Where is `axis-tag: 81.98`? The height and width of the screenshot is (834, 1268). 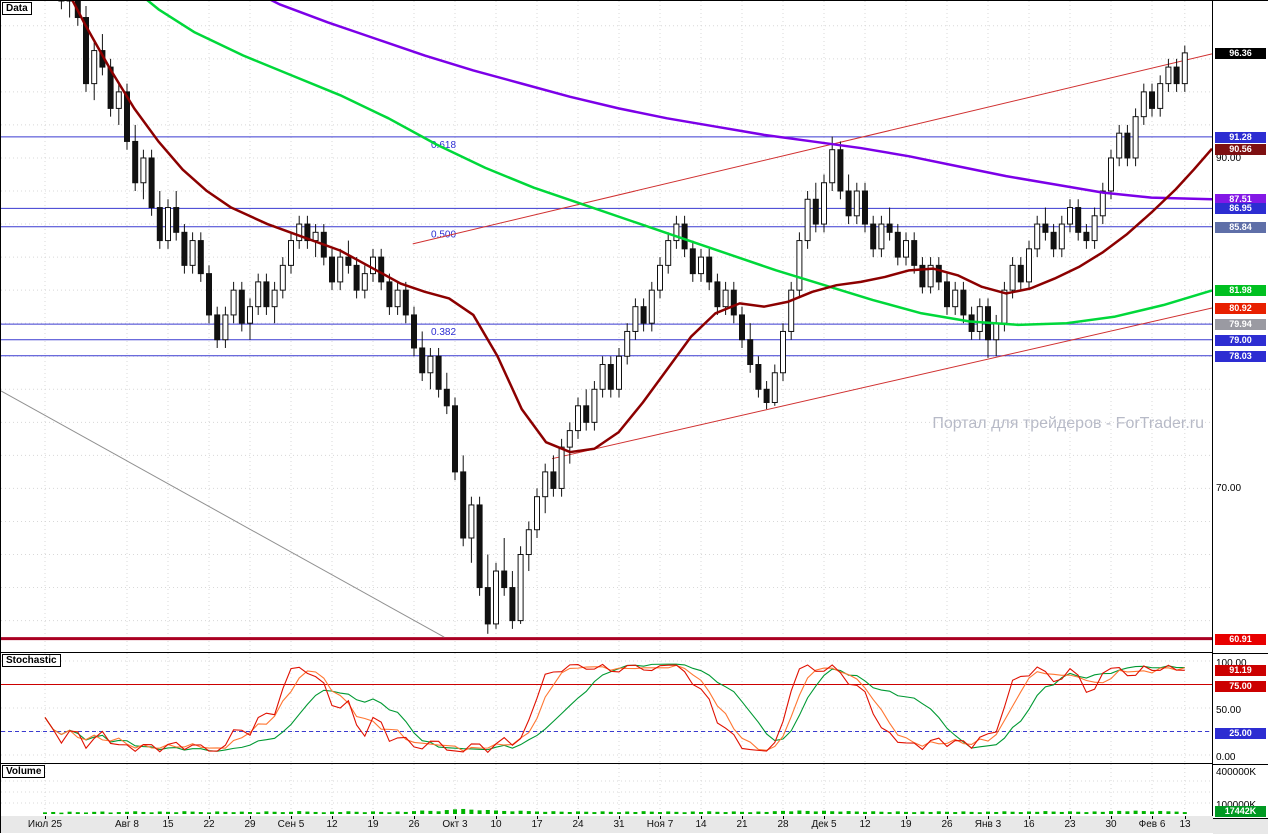
axis-tag: 81.98 is located at coordinates (1240, 290).